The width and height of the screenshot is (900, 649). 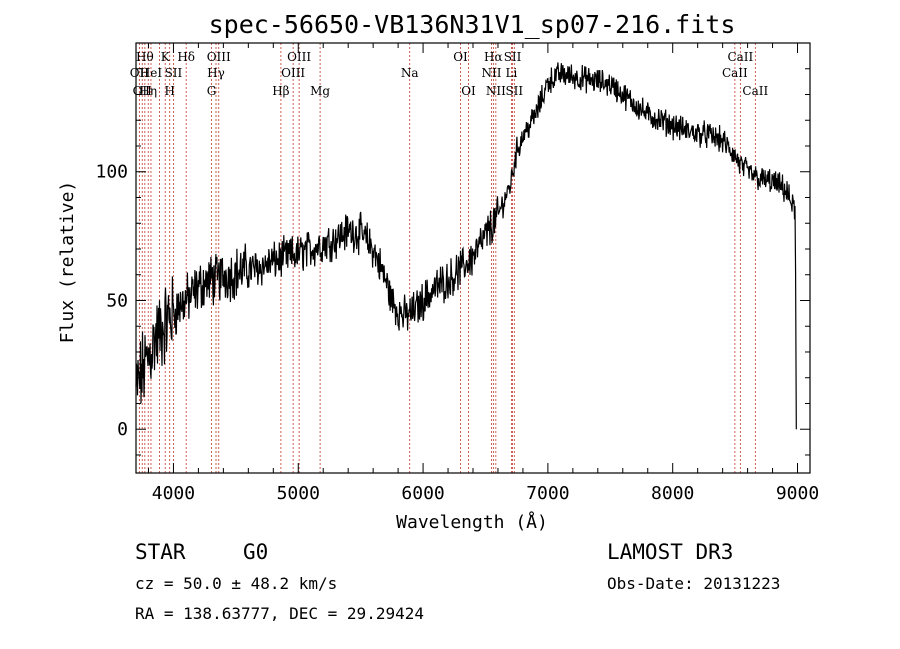 What do you see at coordinates (547, 493) in the screenshot?
I see `x-tick-label: 7000` at bounding box center [547, 493].